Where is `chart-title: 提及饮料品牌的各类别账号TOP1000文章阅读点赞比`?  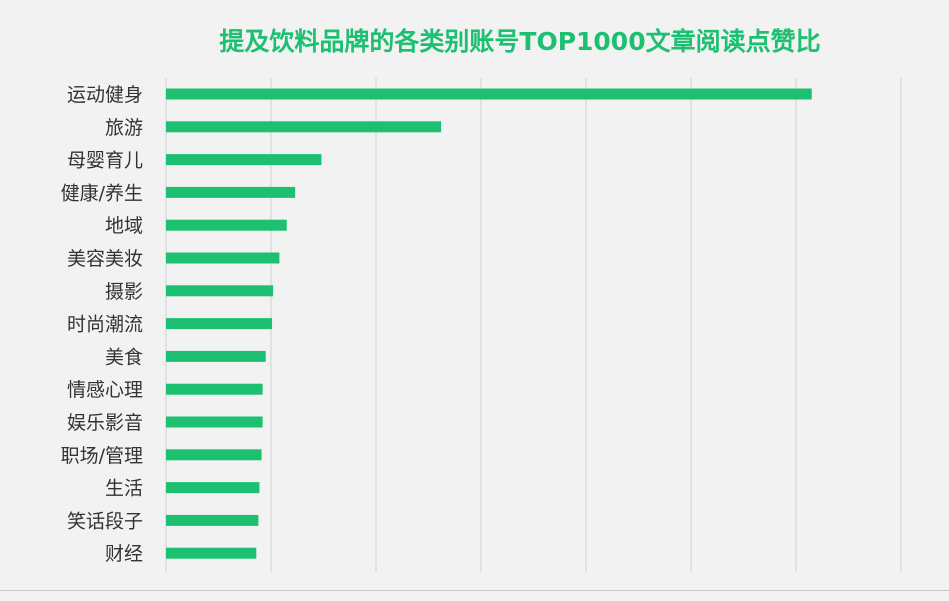
chart-title: 提及饮料品牌的各类别账号TOP1000文章阅读点赞比 is located at coordinates (520, 41).